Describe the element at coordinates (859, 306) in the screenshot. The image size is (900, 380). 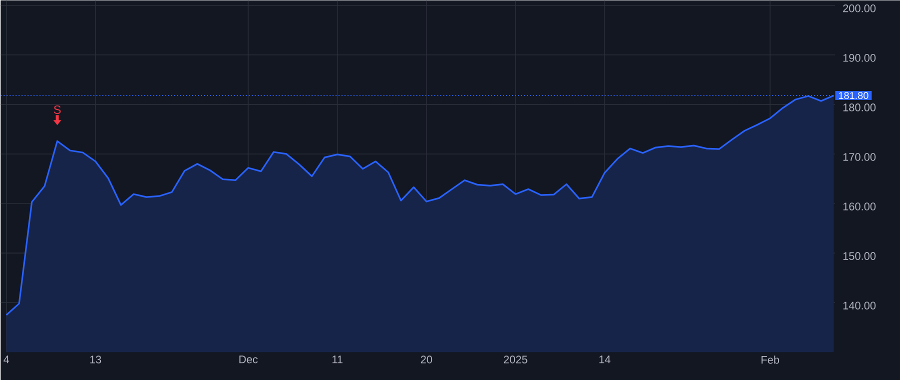
I see `y-tick-label: 140.00` at that location.